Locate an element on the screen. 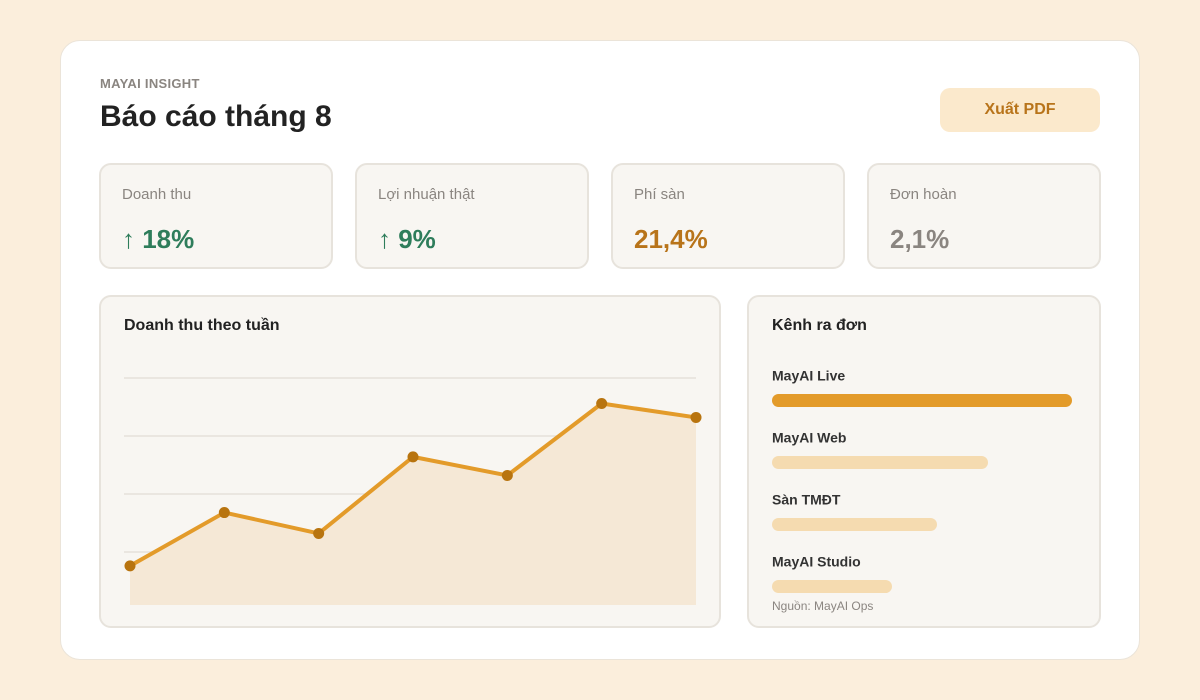 The height and width of the screenshot is (700, 1200). kpi-card: Lợi nhuận thật ↑ 9% is located at coordinates (472, 216).